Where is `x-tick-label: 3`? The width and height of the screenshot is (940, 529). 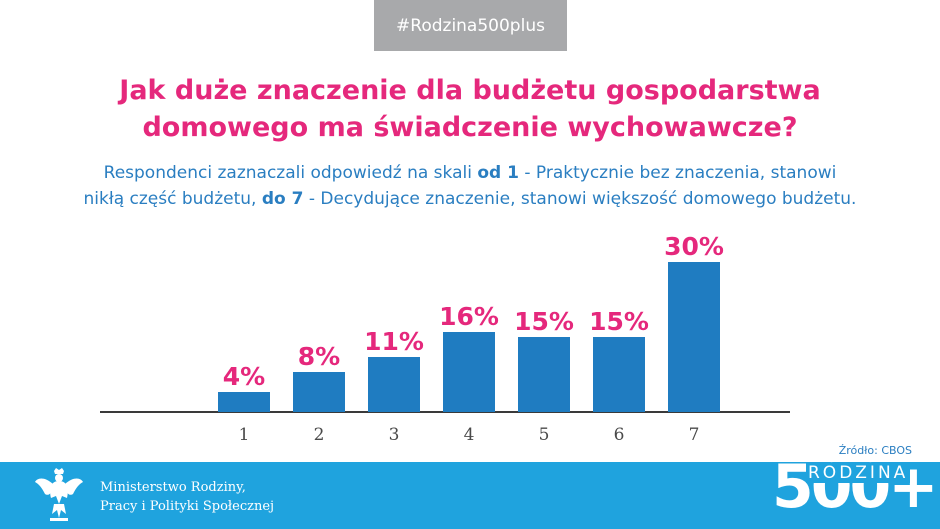
x-tick-label: 3 is located at coordinates (394, 435).